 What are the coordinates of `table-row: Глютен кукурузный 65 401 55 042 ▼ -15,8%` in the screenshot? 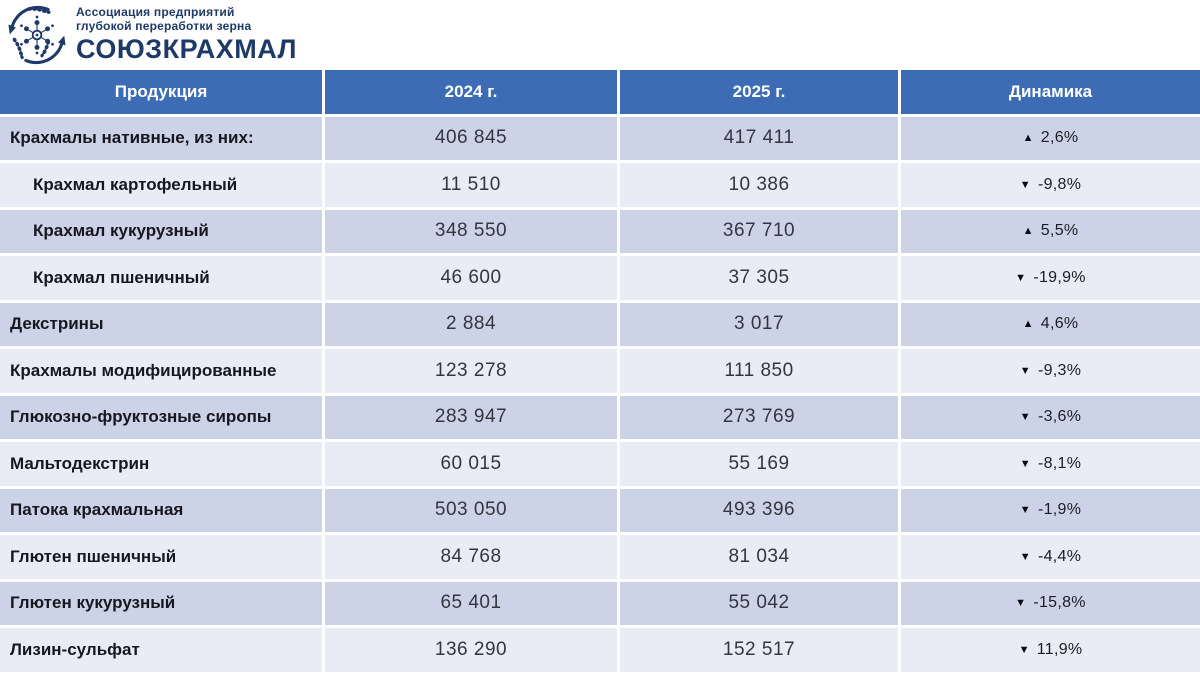 It's located at (600, 603).